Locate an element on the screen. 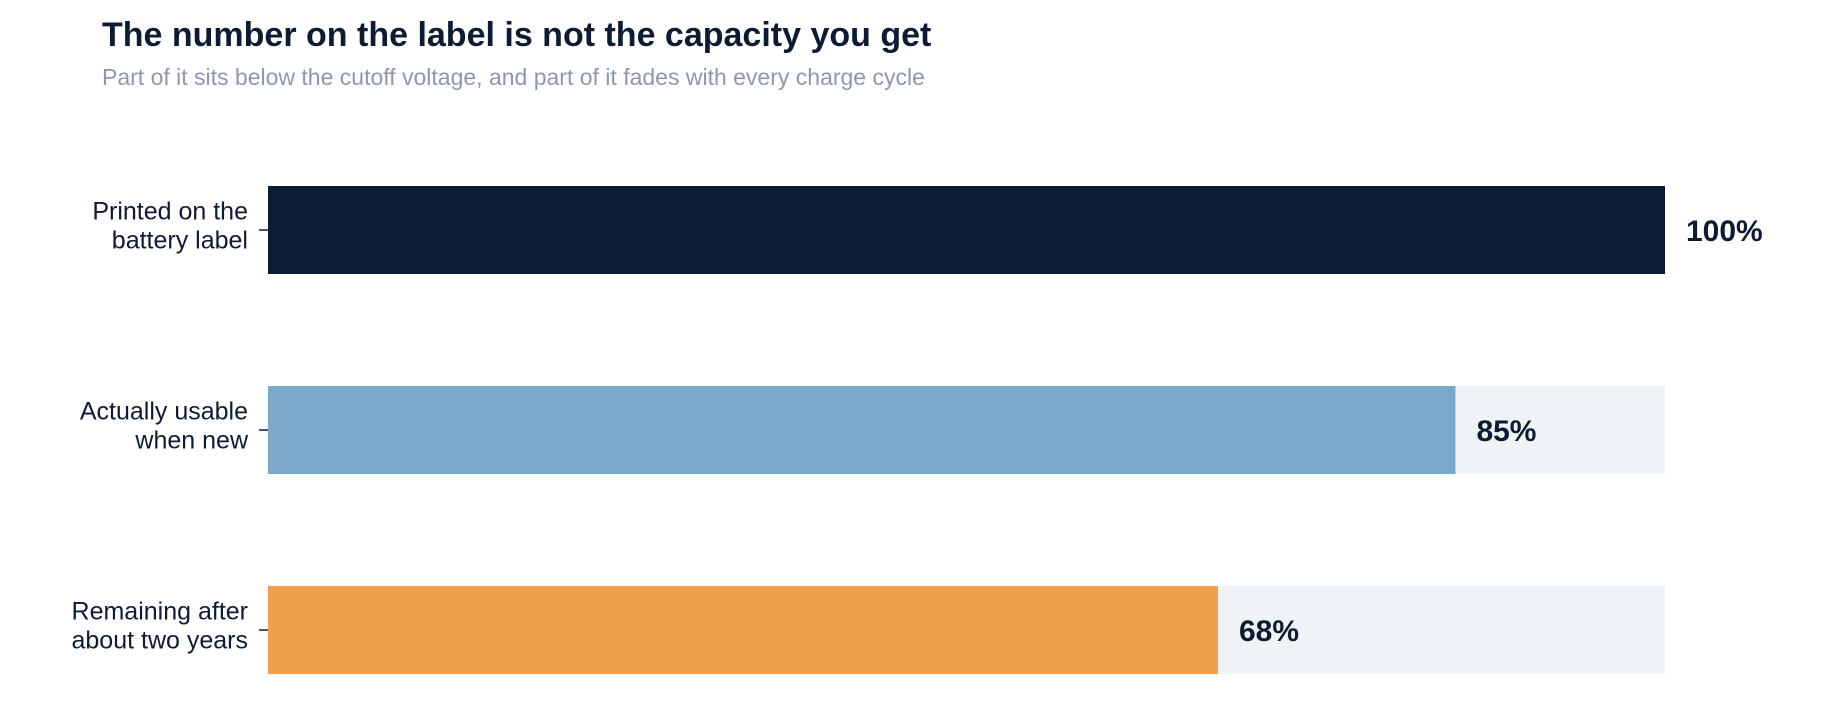 This screenshot has width=1839, height=720. value-label: 68% is located at coordinates (1269, 631).